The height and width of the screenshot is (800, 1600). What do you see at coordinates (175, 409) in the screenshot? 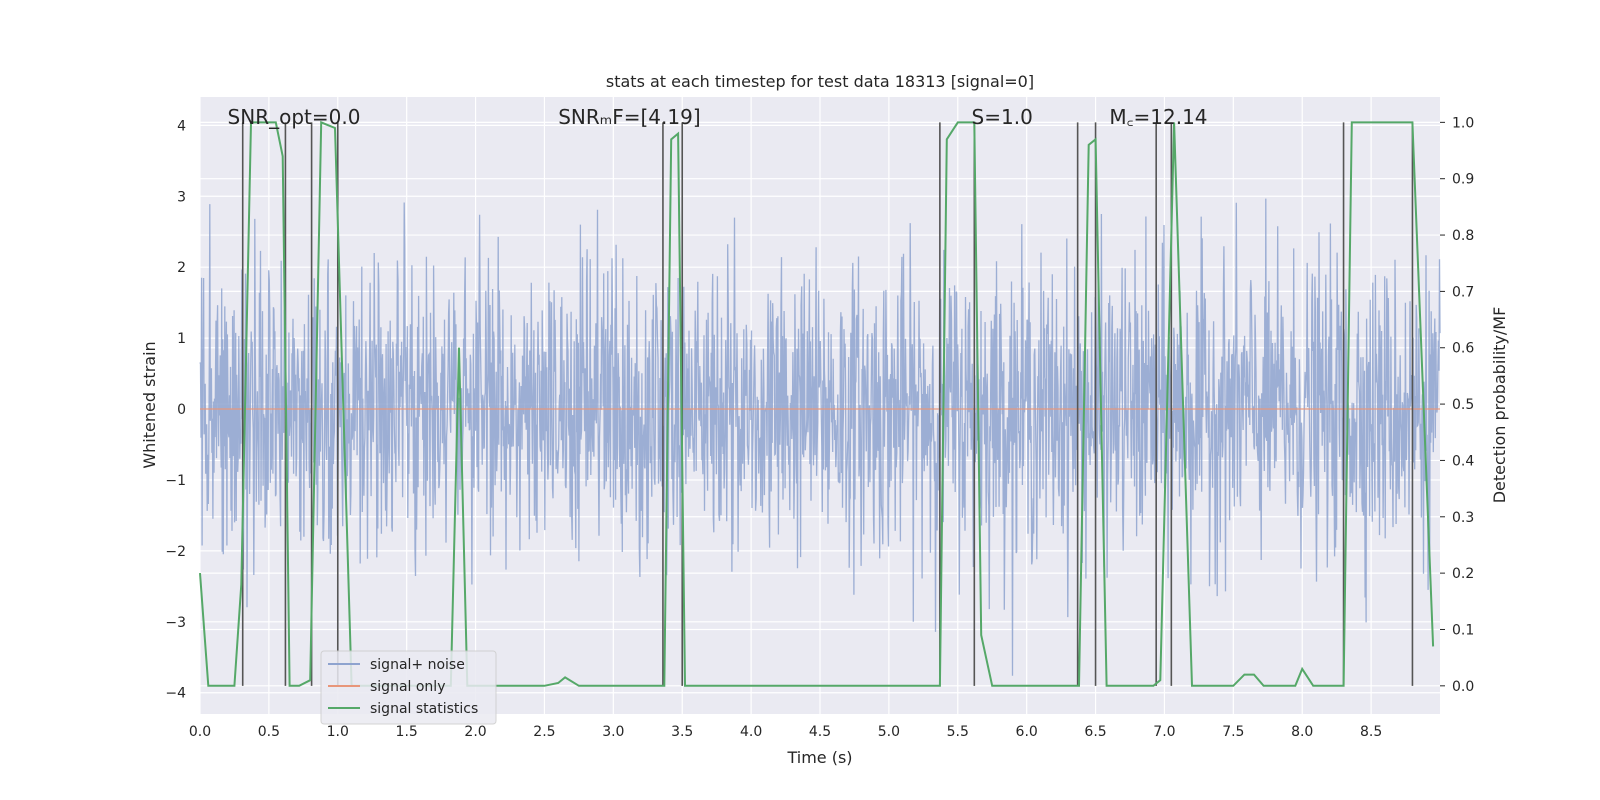
I see `y-axis-ticks-left: 4 3 2 1 0 −1 −2 −3 −4` at bounding box center [175, 409].